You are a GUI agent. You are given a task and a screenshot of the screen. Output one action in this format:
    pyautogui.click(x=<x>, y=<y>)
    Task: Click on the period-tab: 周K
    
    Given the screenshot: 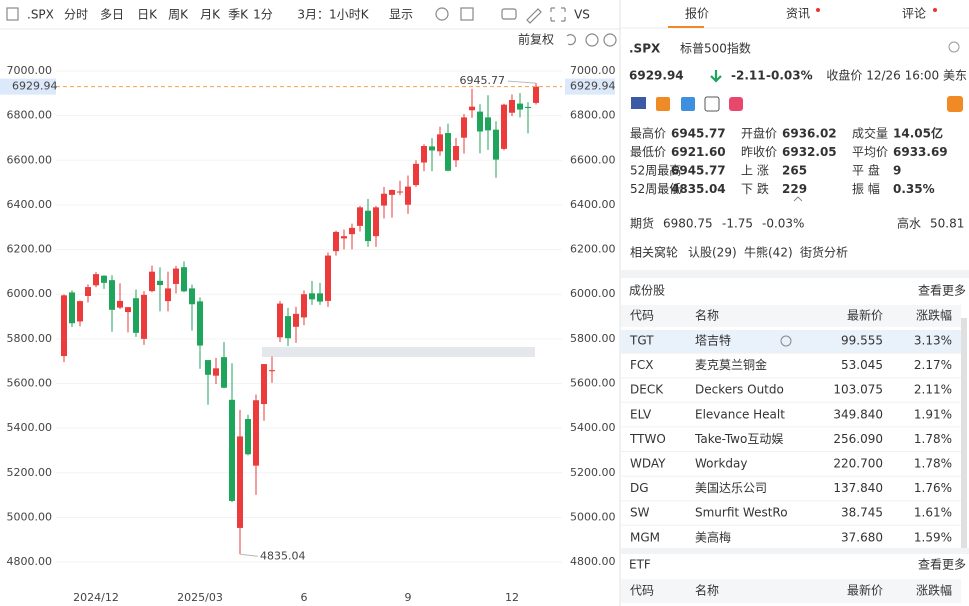 What is the action you would take?
    pyautogui.click(x=178, y=15)
    